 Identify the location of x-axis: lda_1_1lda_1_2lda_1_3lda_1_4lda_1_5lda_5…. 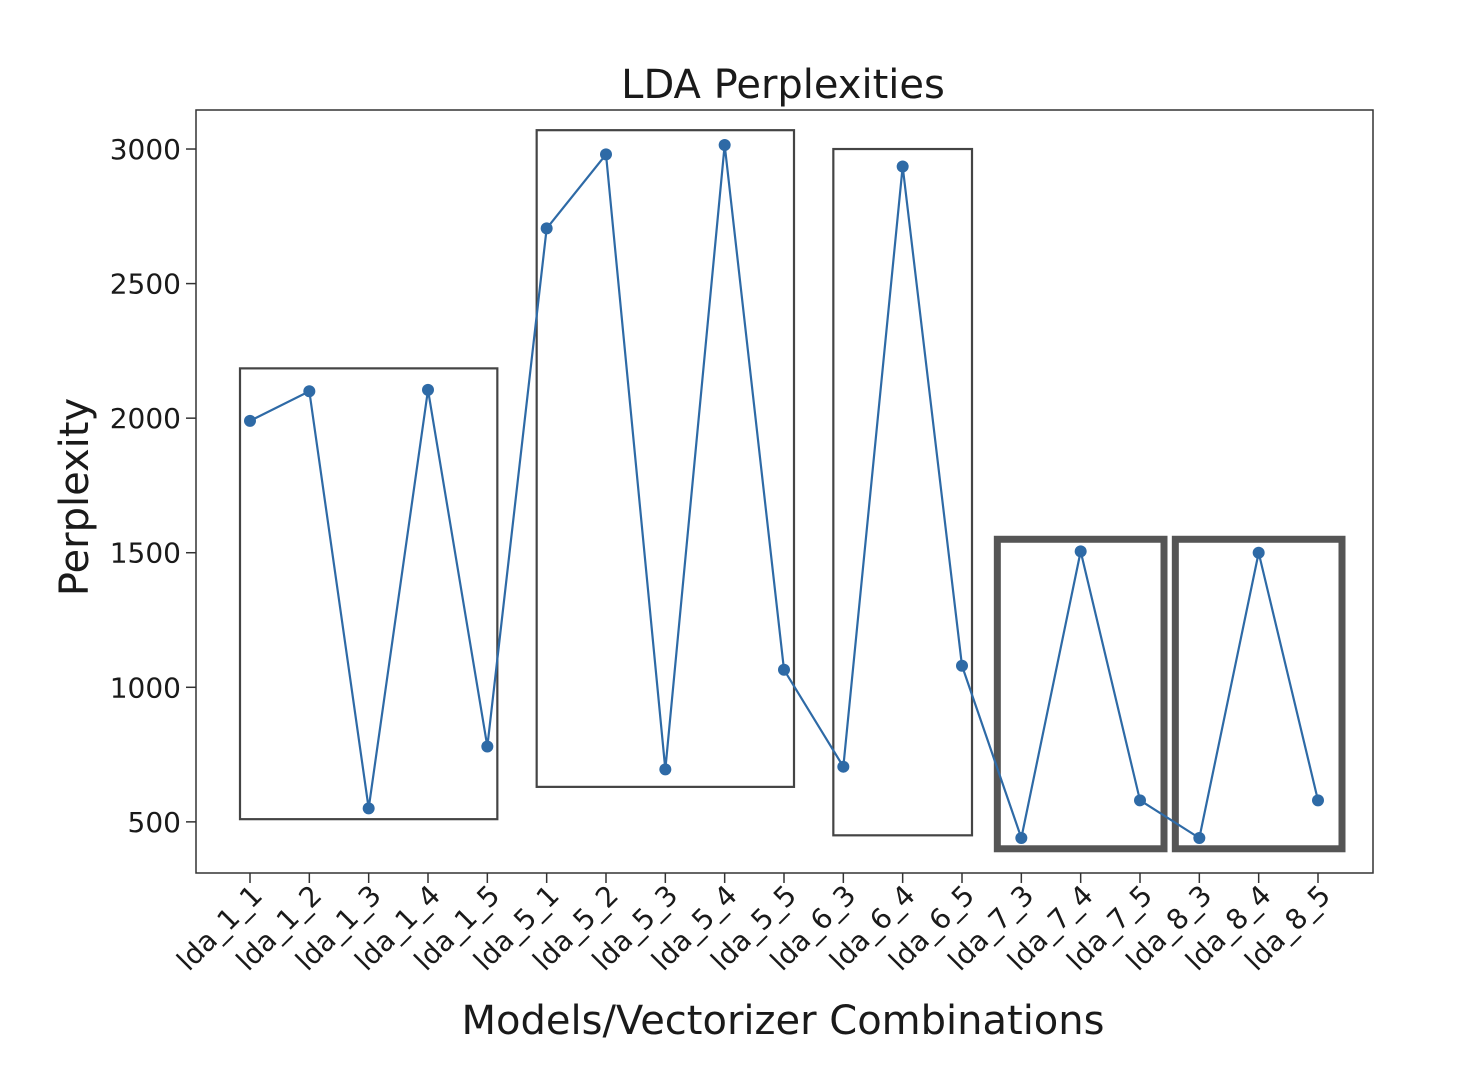
(753, 925).